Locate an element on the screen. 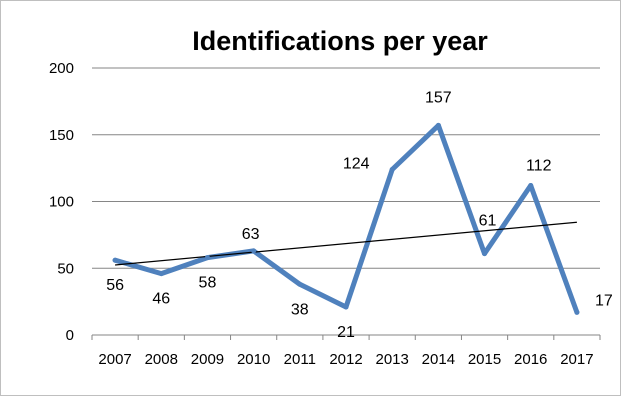 The height and width of the screenshot is (396, 621). data-label: 38 is located at coordinates (300, 309).